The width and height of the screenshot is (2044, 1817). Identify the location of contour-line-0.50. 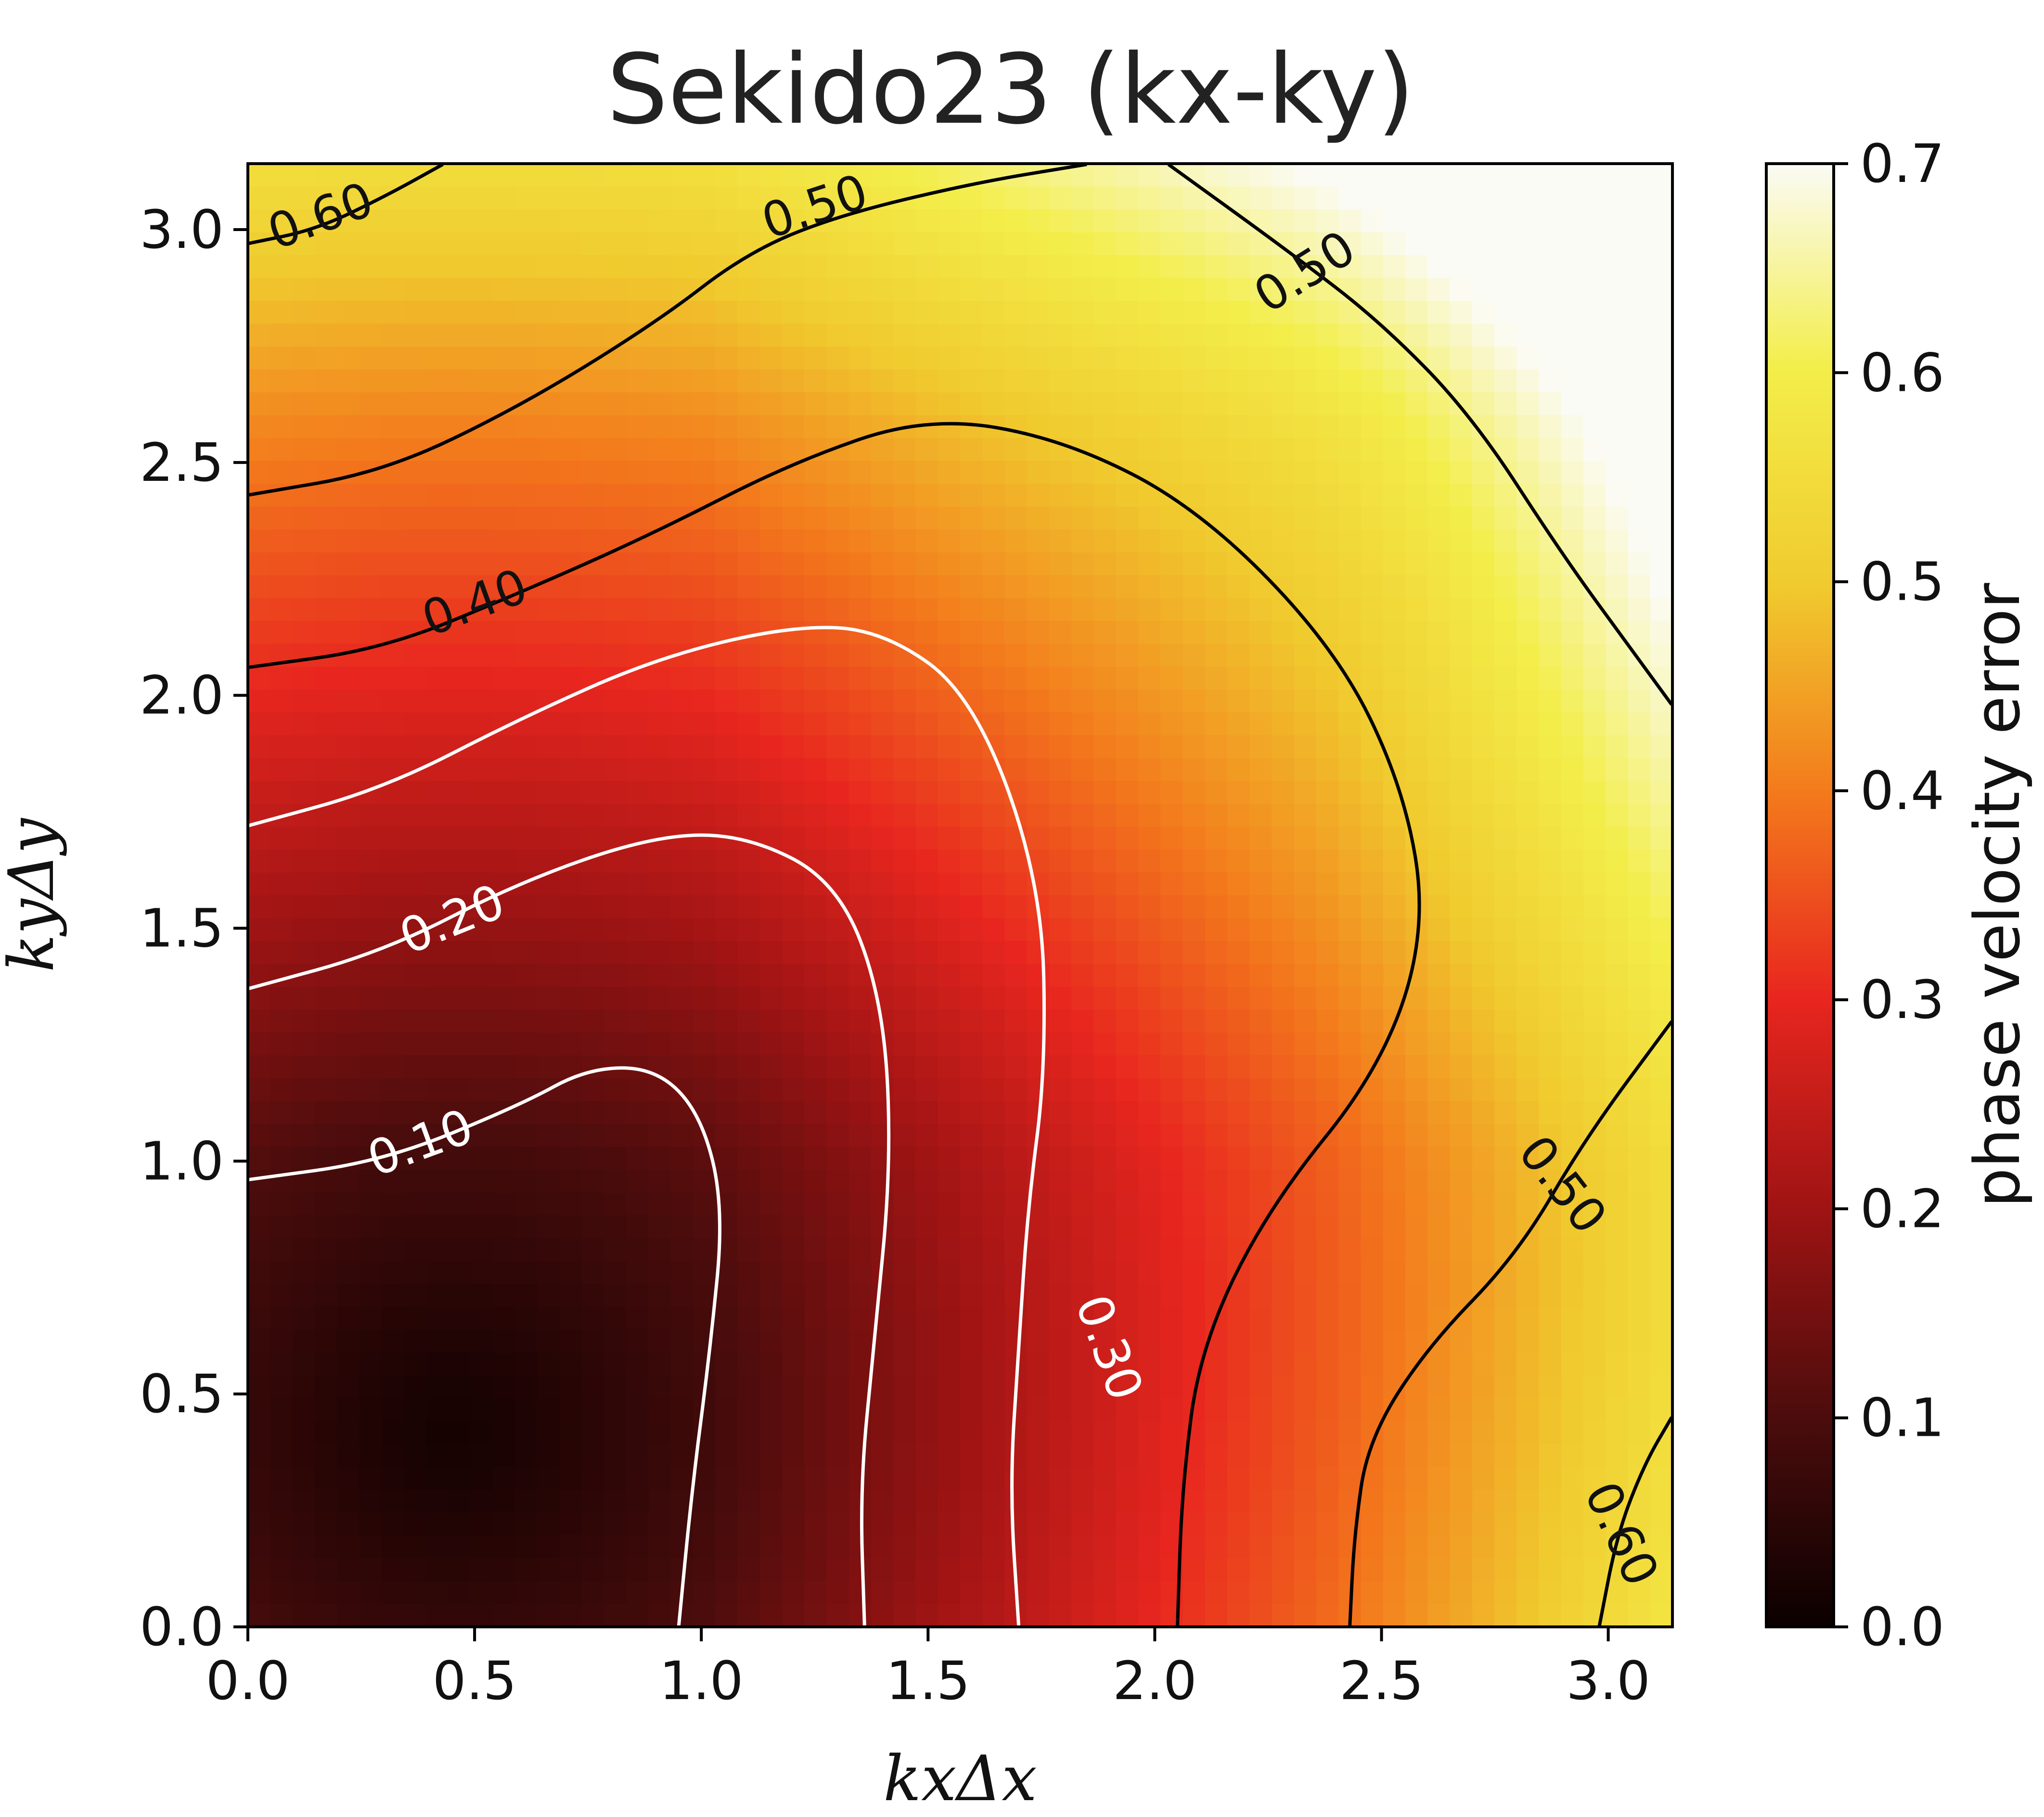
(1510, 1323).